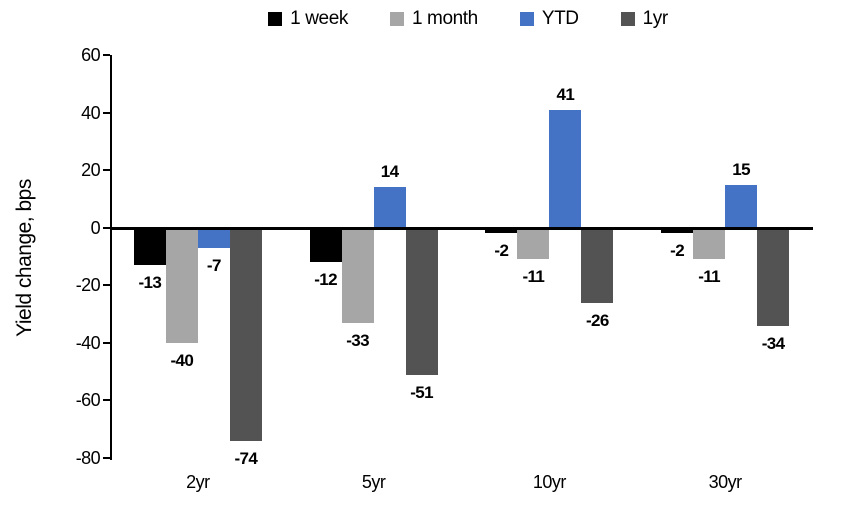  Describe the element at coordinates (88, 285) in the screenshot. I see `y-tick-label: -20` at that location.